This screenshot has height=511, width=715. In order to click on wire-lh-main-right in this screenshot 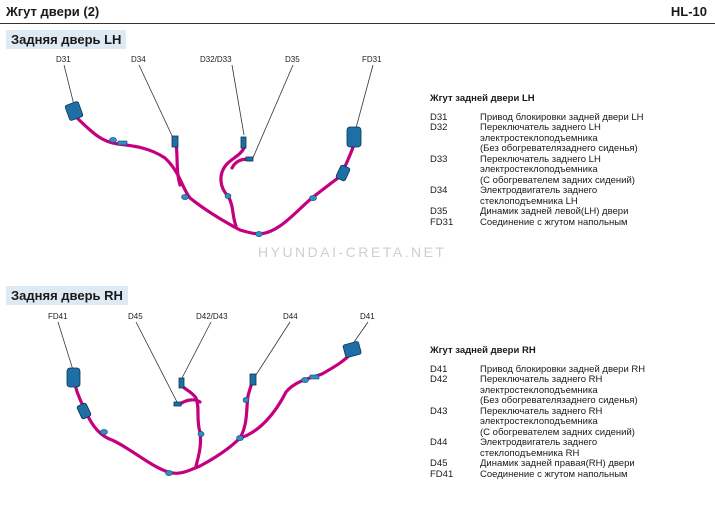, I will do `click(307, 185)`.